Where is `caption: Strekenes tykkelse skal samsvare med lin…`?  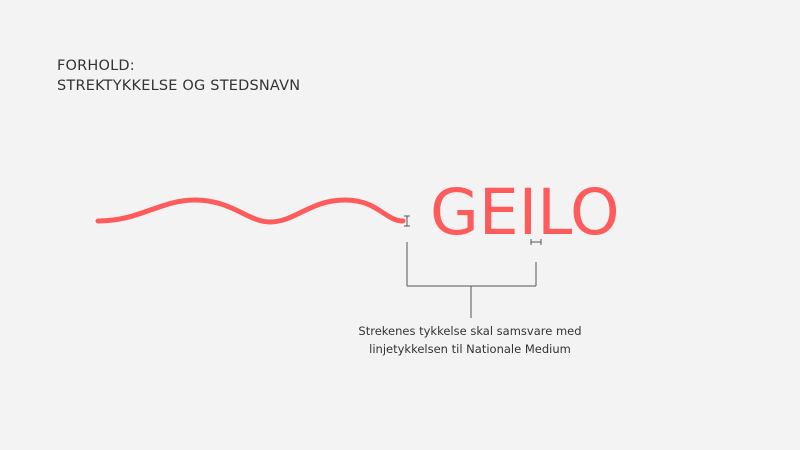
caption: Strekenes tykkelse skal samsvare med lin… is located at coordinates (470, 340).